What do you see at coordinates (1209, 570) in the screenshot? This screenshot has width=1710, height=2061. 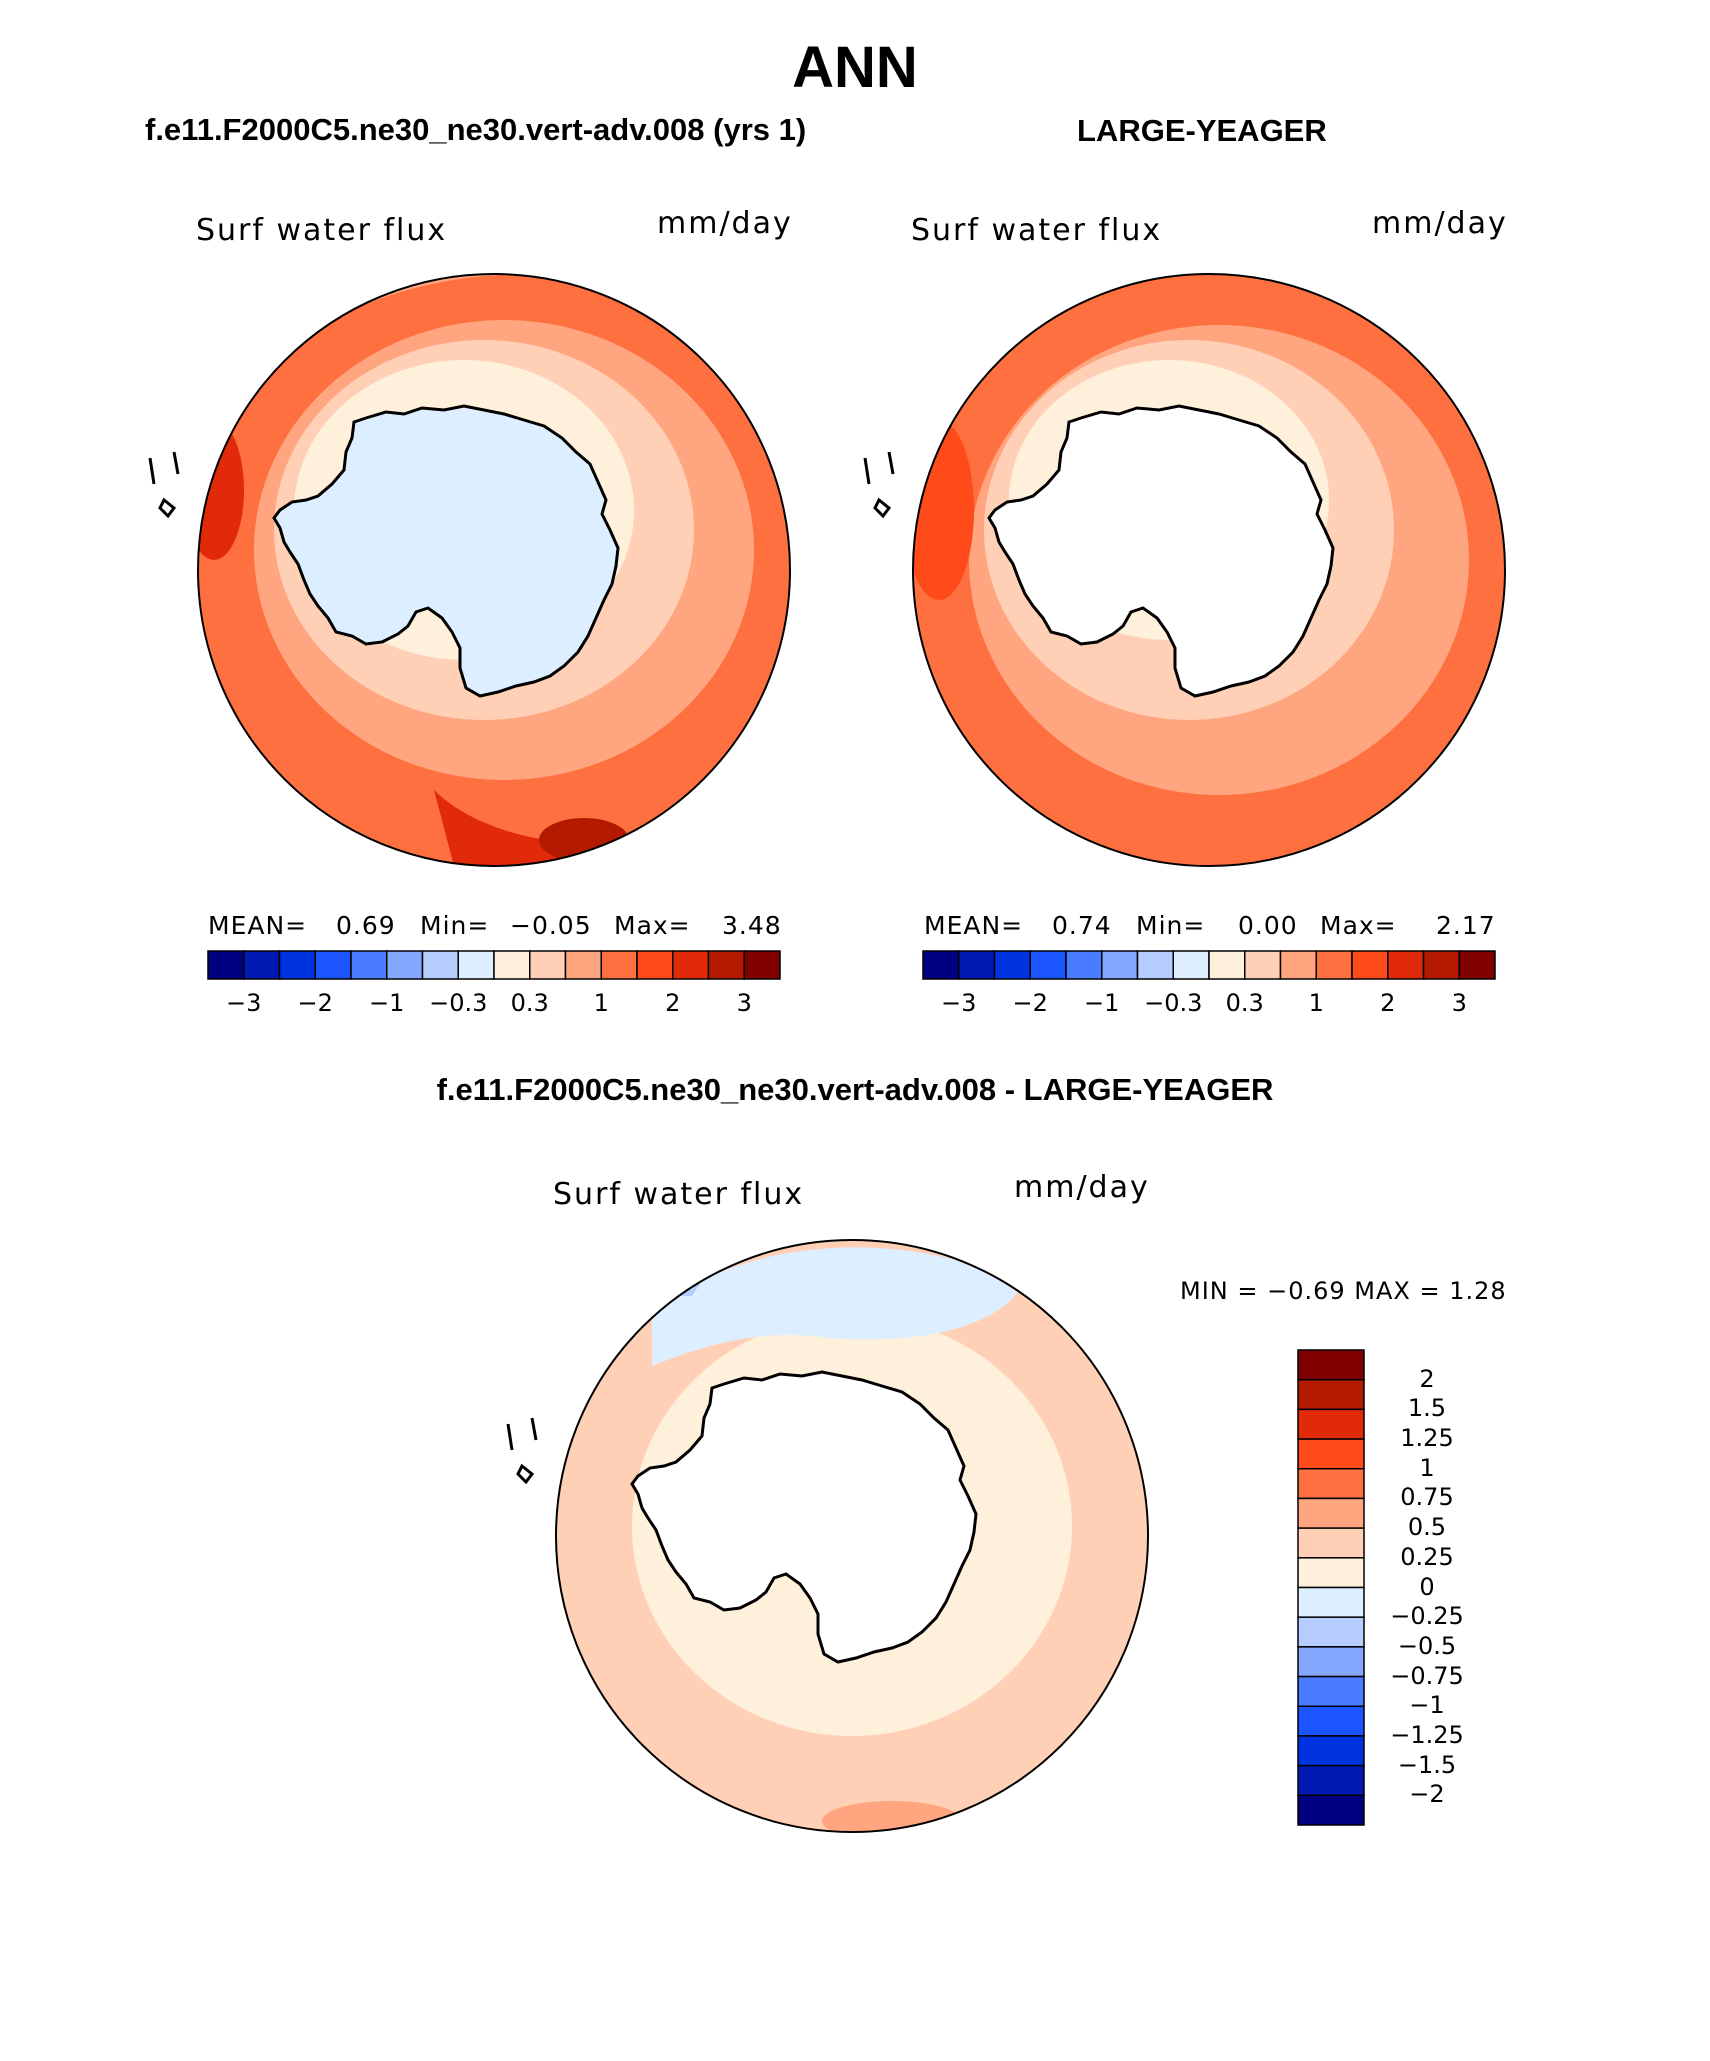 I see `panel2-map-border` at bounding box center [1209, 570].